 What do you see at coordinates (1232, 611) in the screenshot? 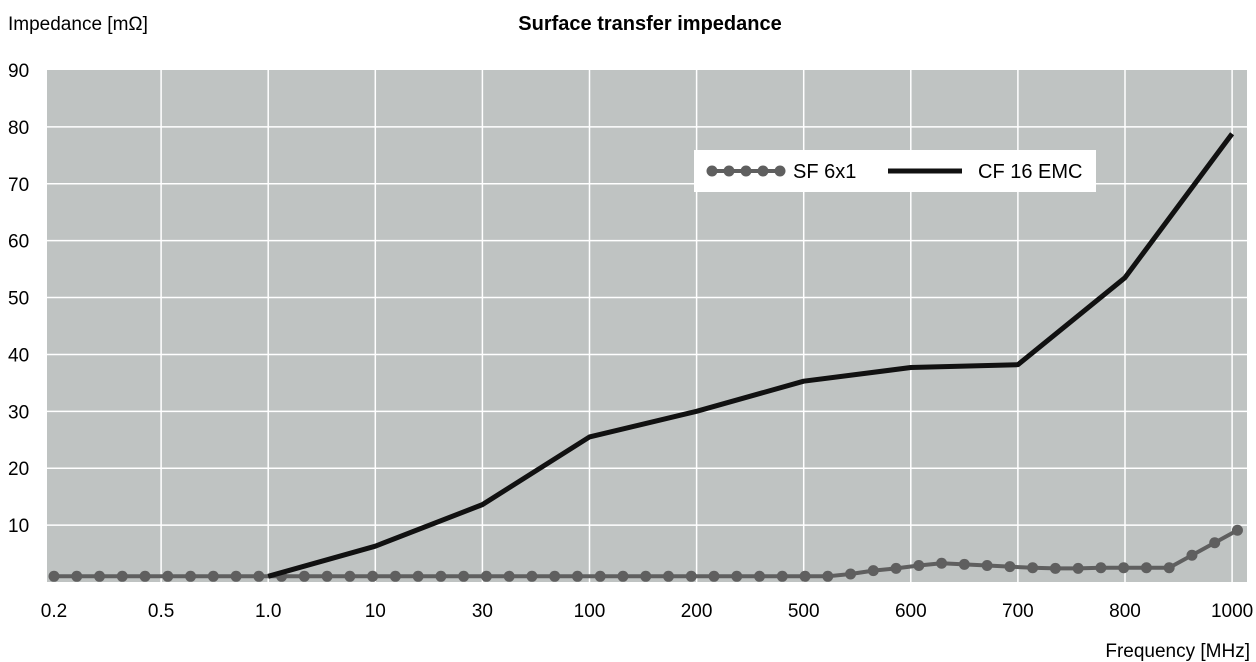
I see `x-tick-label: 1000` at bounding box center [1232, 611].